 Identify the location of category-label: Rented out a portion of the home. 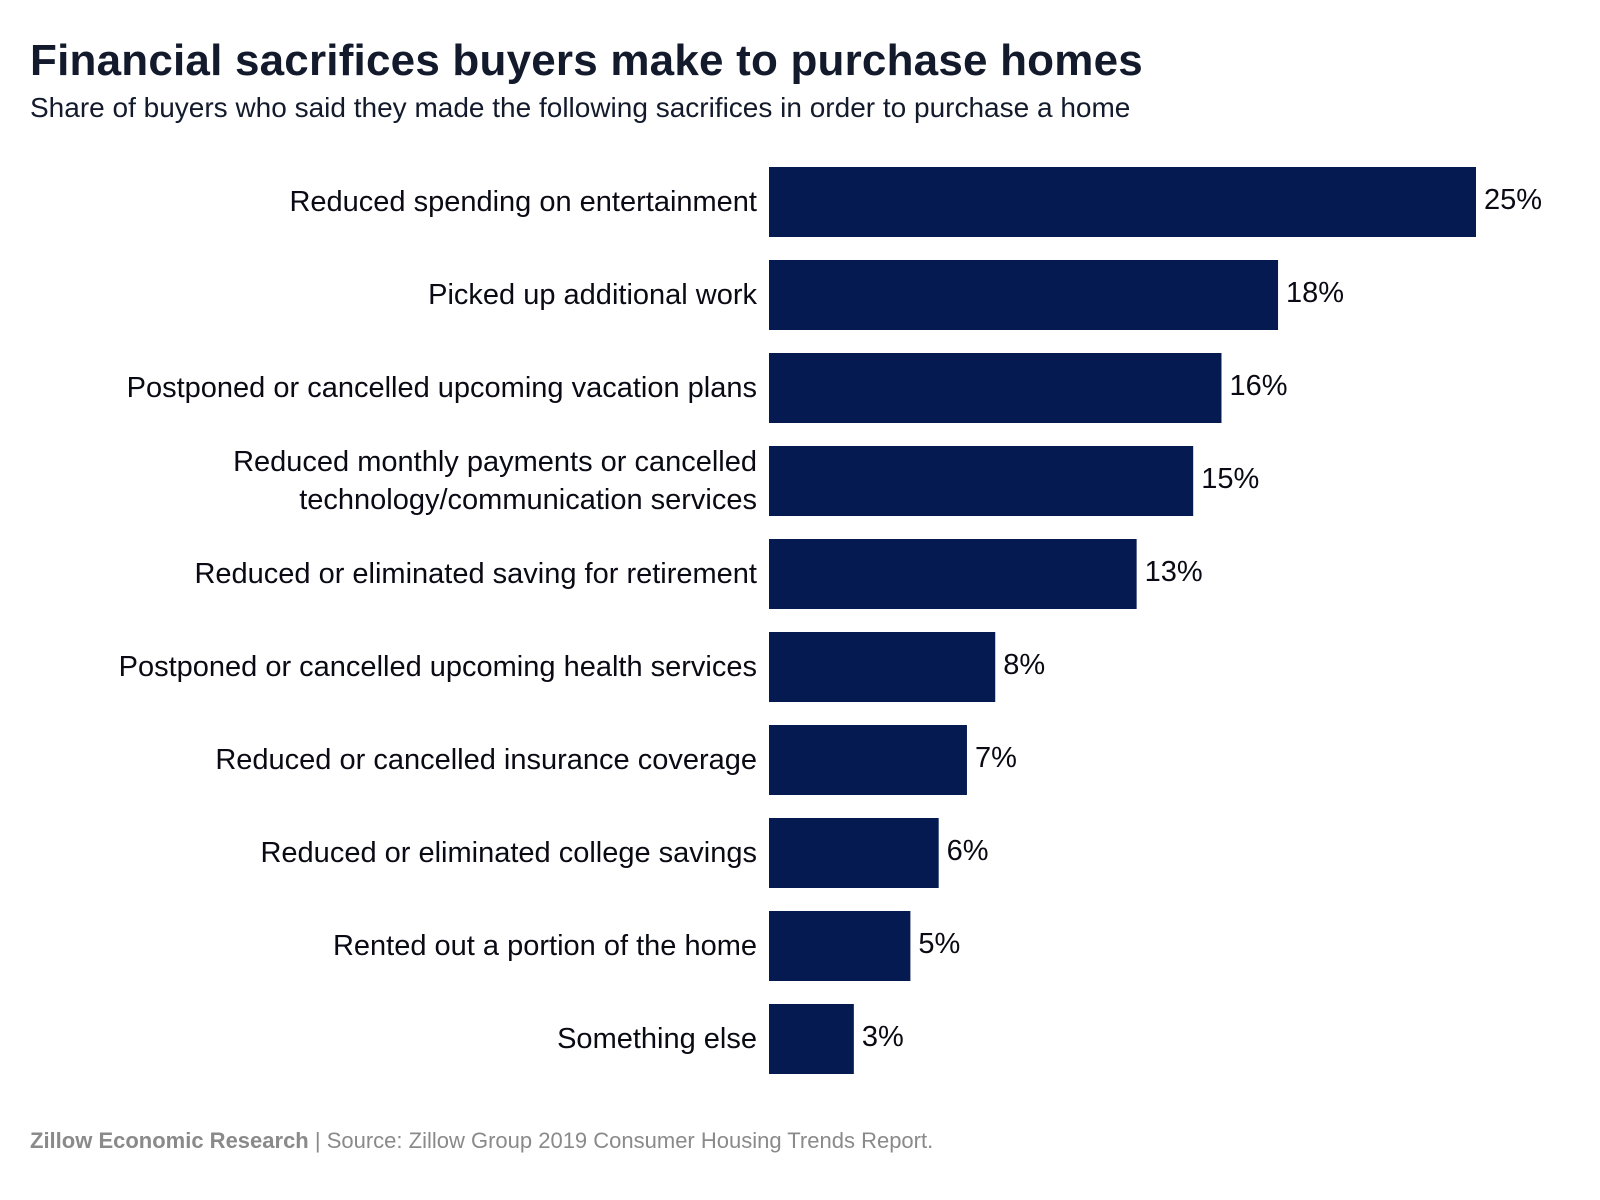
(545, 946).